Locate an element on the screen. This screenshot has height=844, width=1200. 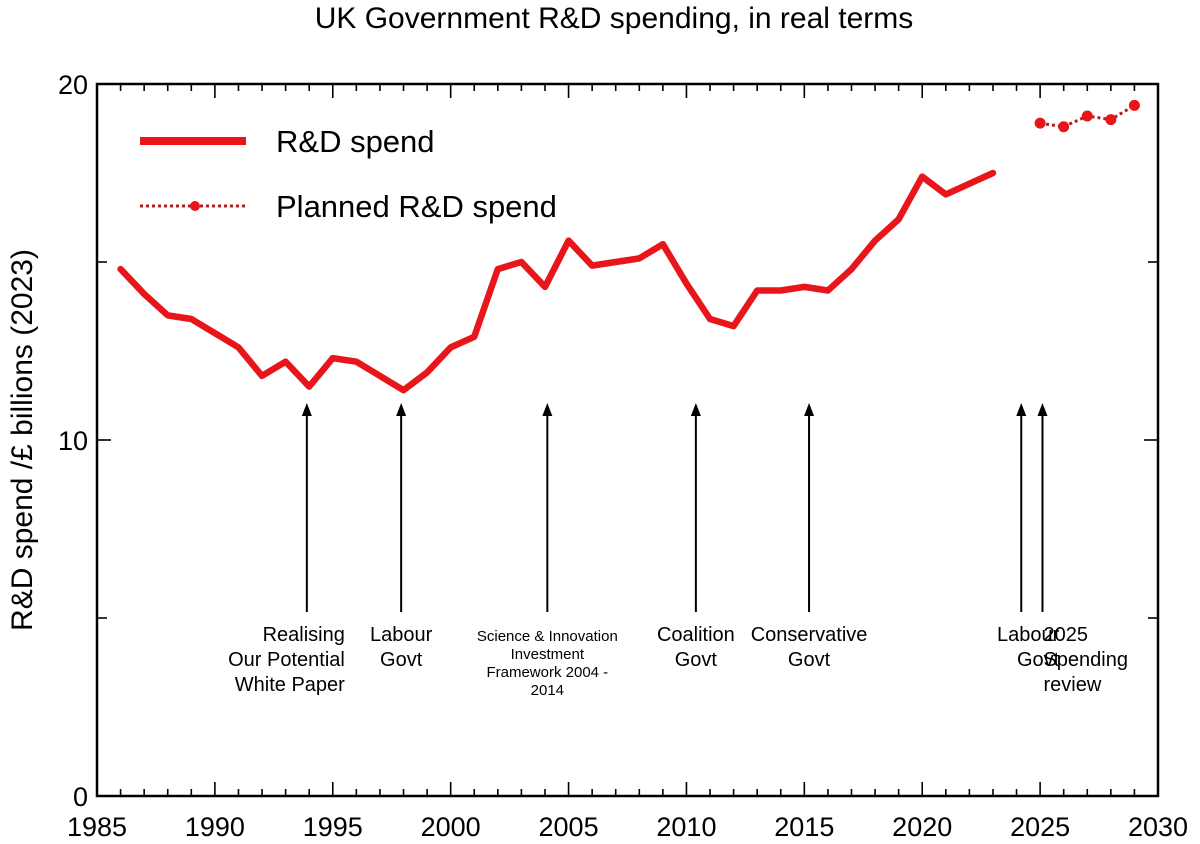
x-tick-label: 1990 is located at coordinates (215, 827).